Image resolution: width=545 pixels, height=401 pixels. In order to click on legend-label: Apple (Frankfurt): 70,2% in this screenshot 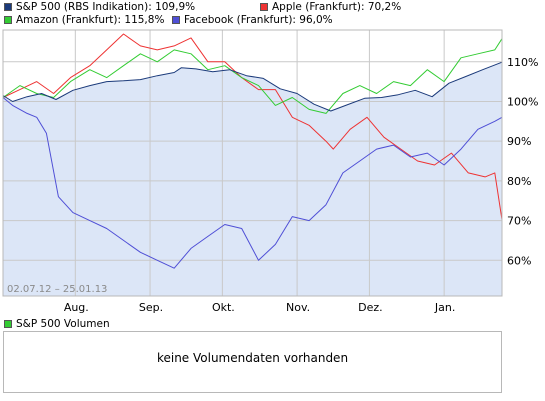, I will do `click(337, 7)`.